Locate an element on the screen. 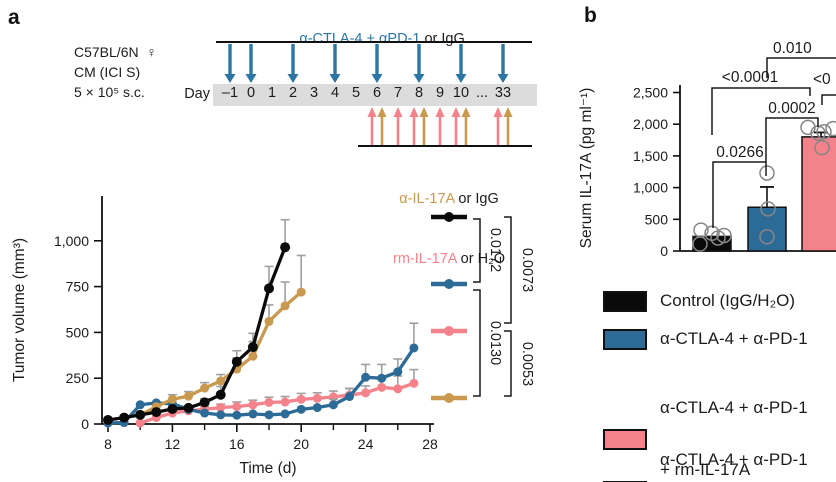  day-tick-6: 6 is located at coordinates (377, 93).